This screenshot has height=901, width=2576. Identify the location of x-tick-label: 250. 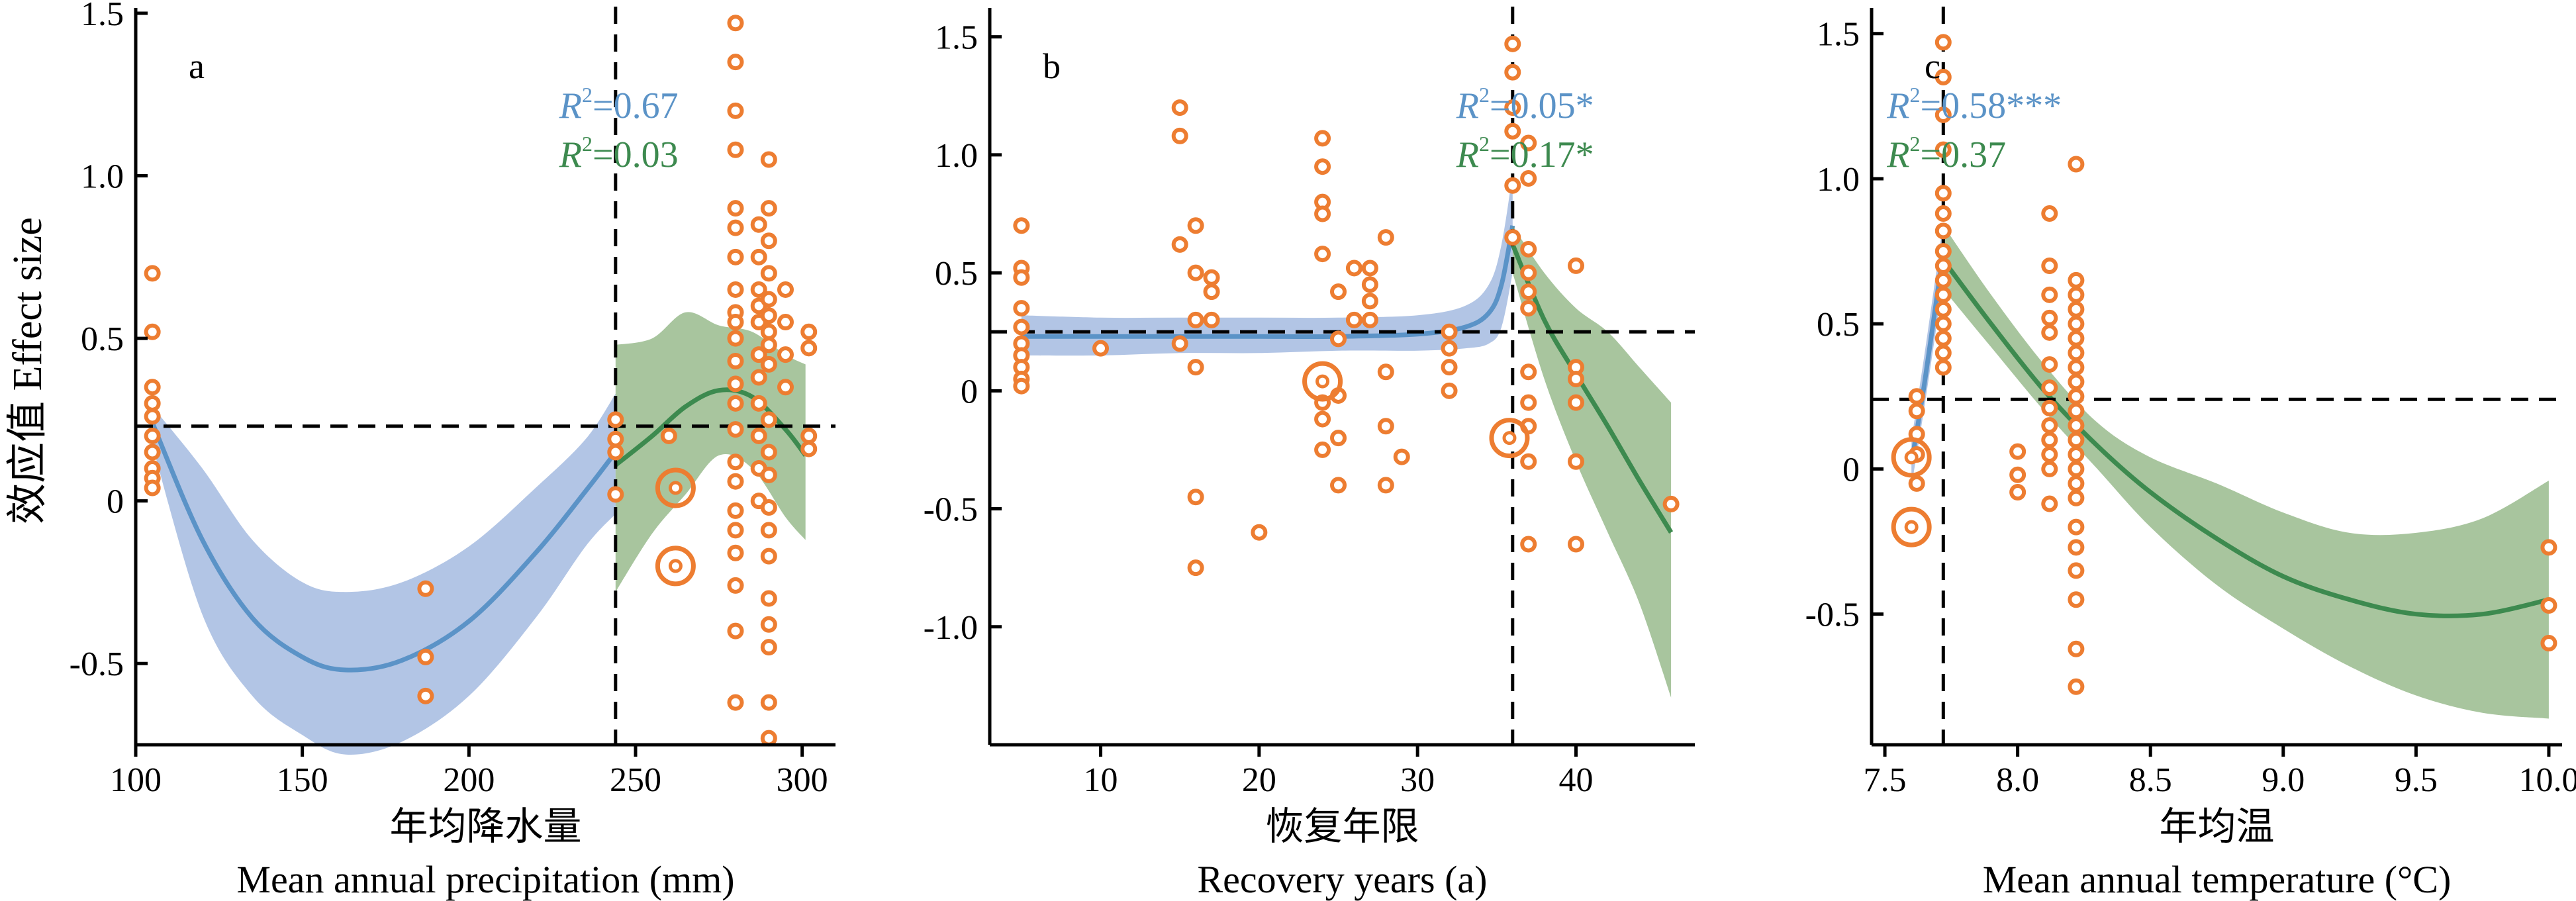
(635, 780).